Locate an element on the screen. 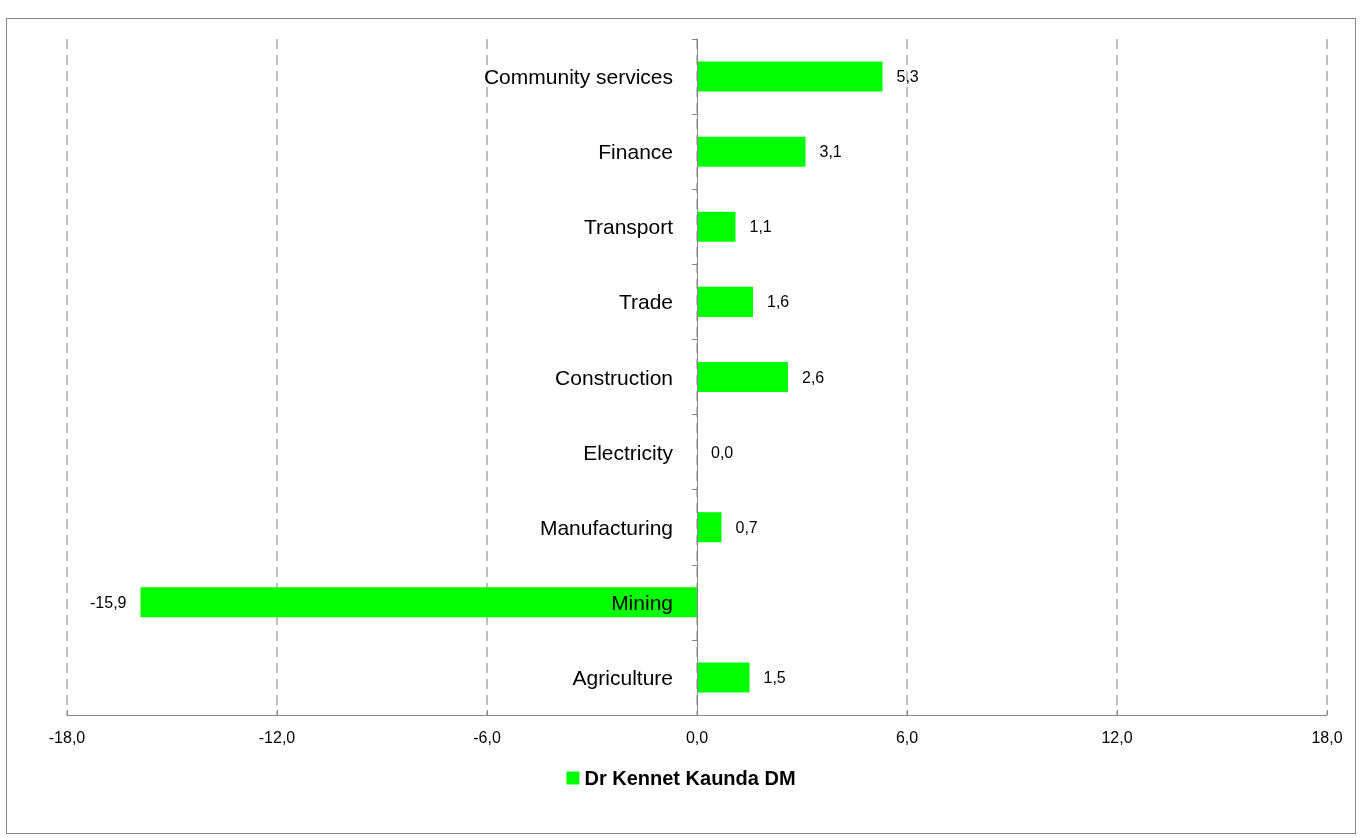 Image resolution: width=1361 pixels, height=838 pixels. x-tick-label: 12,0 is located at coordinates (1117, 737).